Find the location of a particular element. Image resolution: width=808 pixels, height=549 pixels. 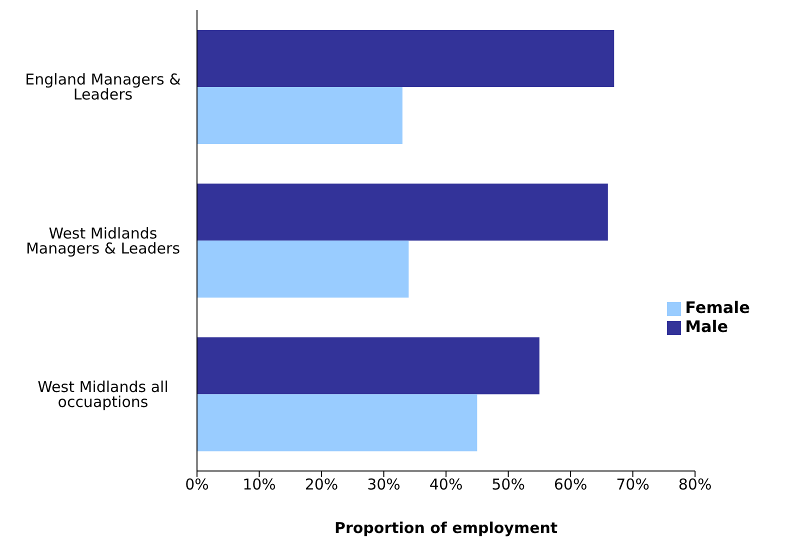

x-tick-label: 30% is located at coordinates (383, 485).